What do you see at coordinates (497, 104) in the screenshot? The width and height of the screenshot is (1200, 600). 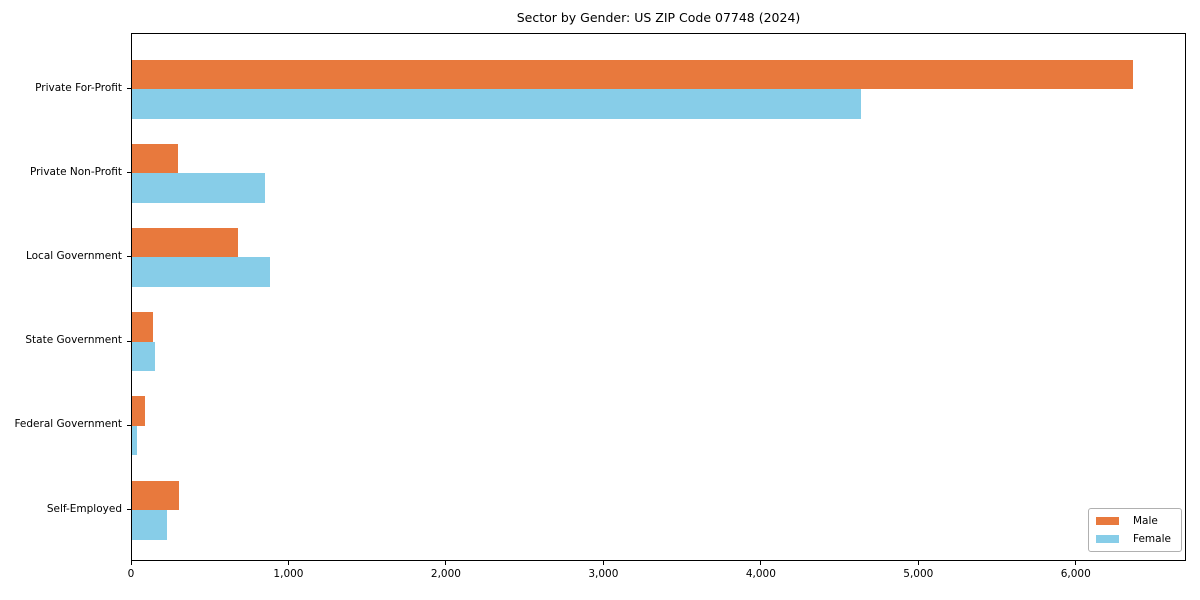 I see `bar-female-private-for-profit` at bounding box center [497, 104].